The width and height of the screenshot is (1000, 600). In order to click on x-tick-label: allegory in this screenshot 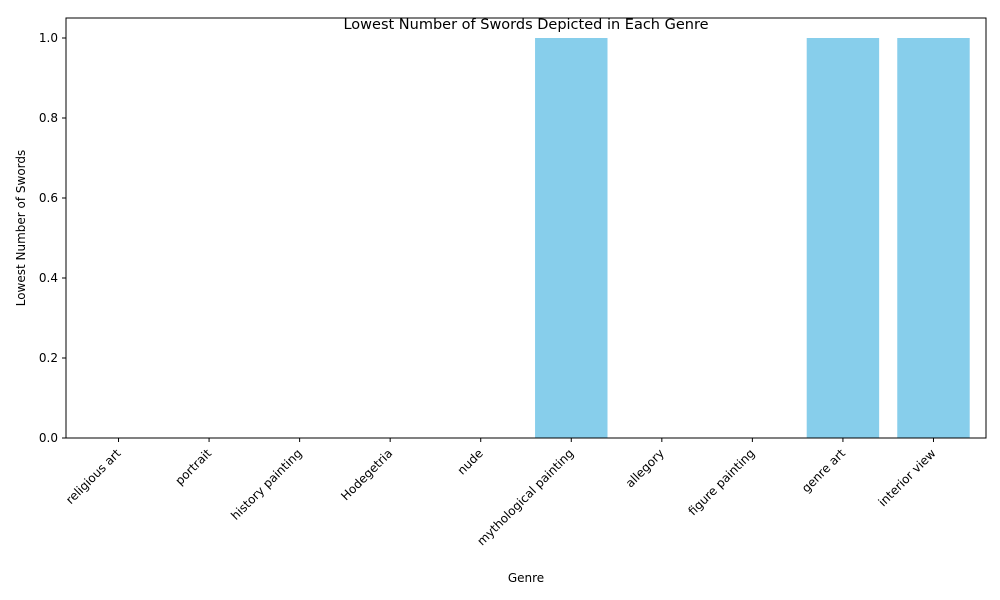, I will do `click(645, 468)`.